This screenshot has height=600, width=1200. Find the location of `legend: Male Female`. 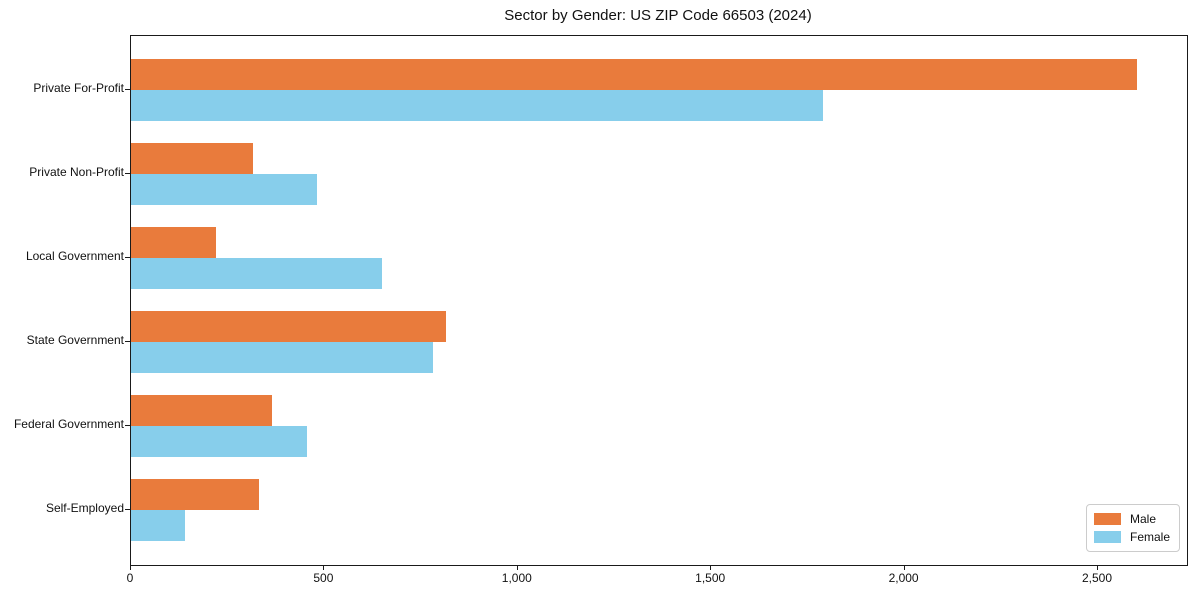

legend: Male Female is located at coordinates (1132, 528).